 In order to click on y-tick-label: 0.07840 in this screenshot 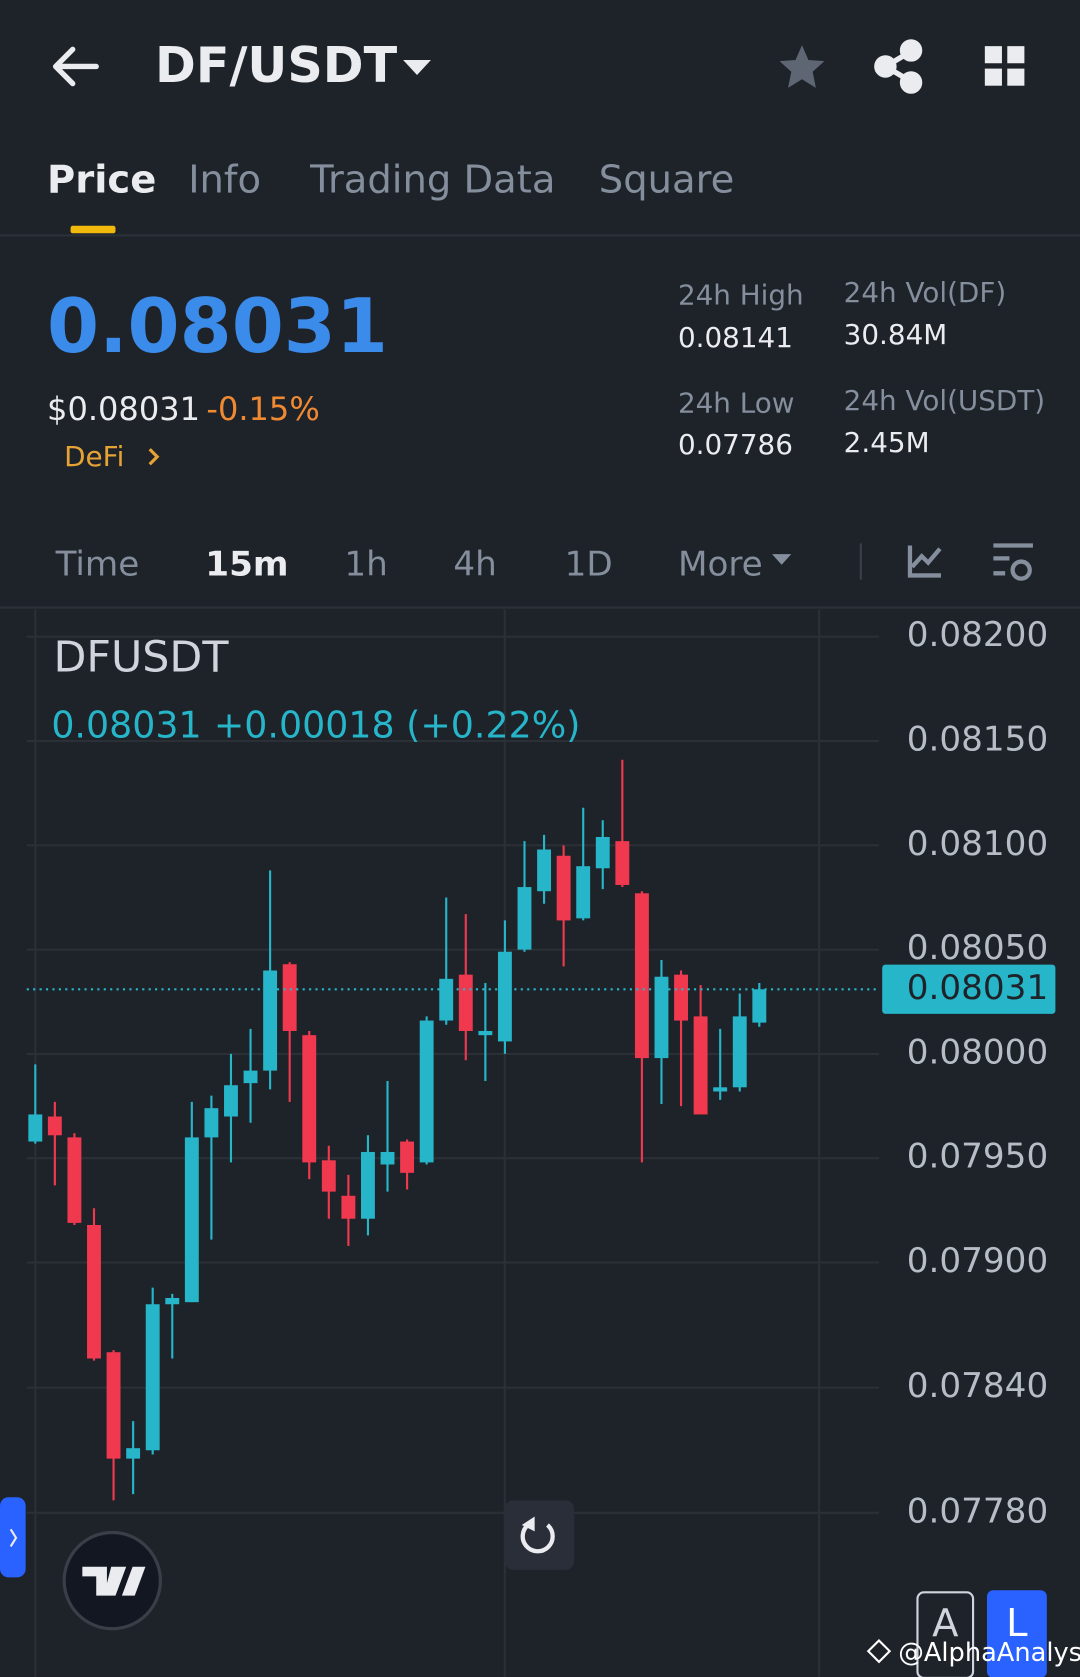, I will do `click(977, 1386)`.